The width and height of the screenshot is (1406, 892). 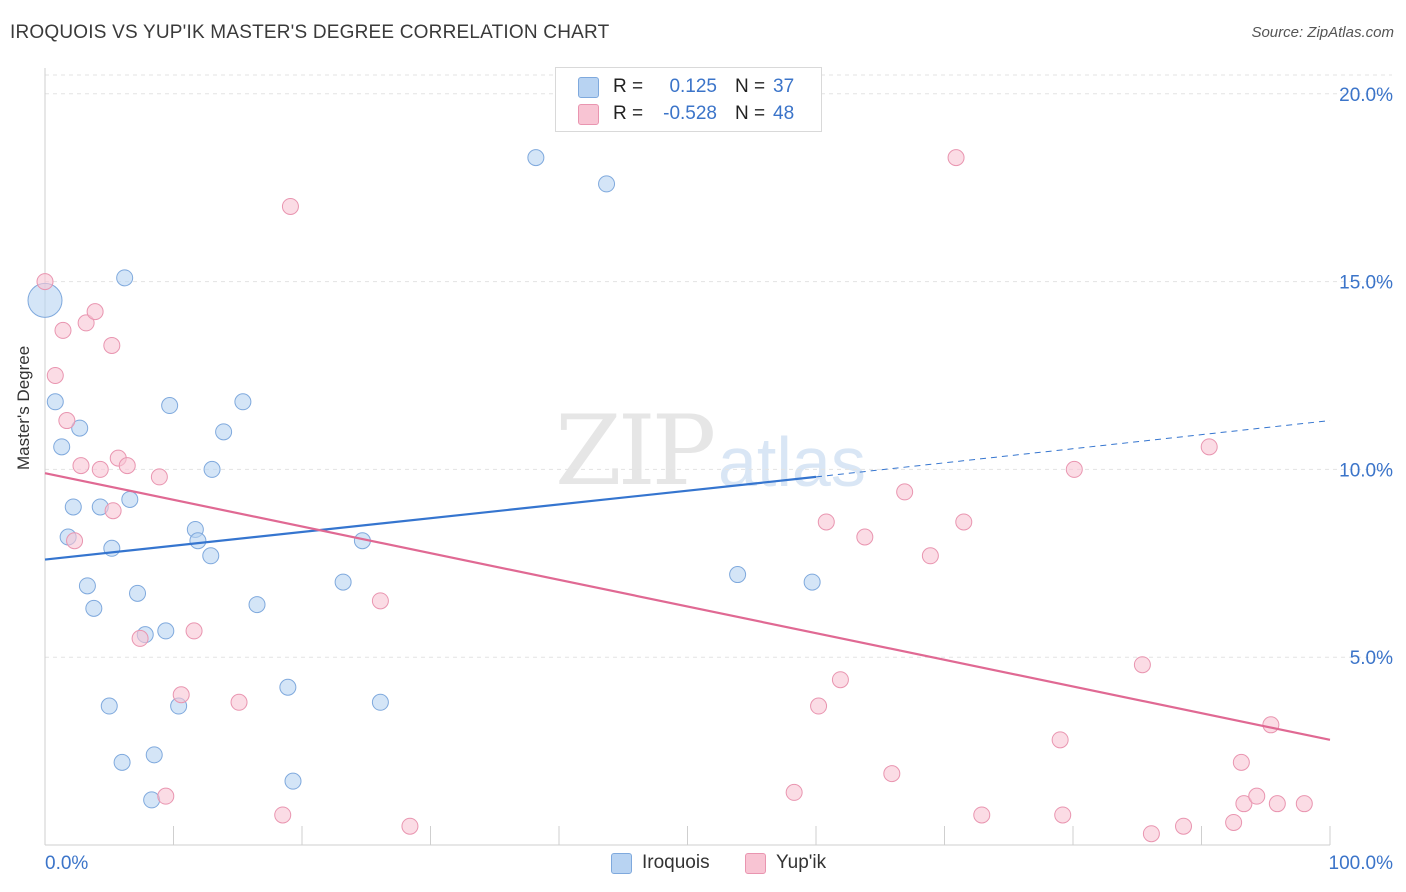 I want to click on iroquois-swatch, so click(x=588, y=87).